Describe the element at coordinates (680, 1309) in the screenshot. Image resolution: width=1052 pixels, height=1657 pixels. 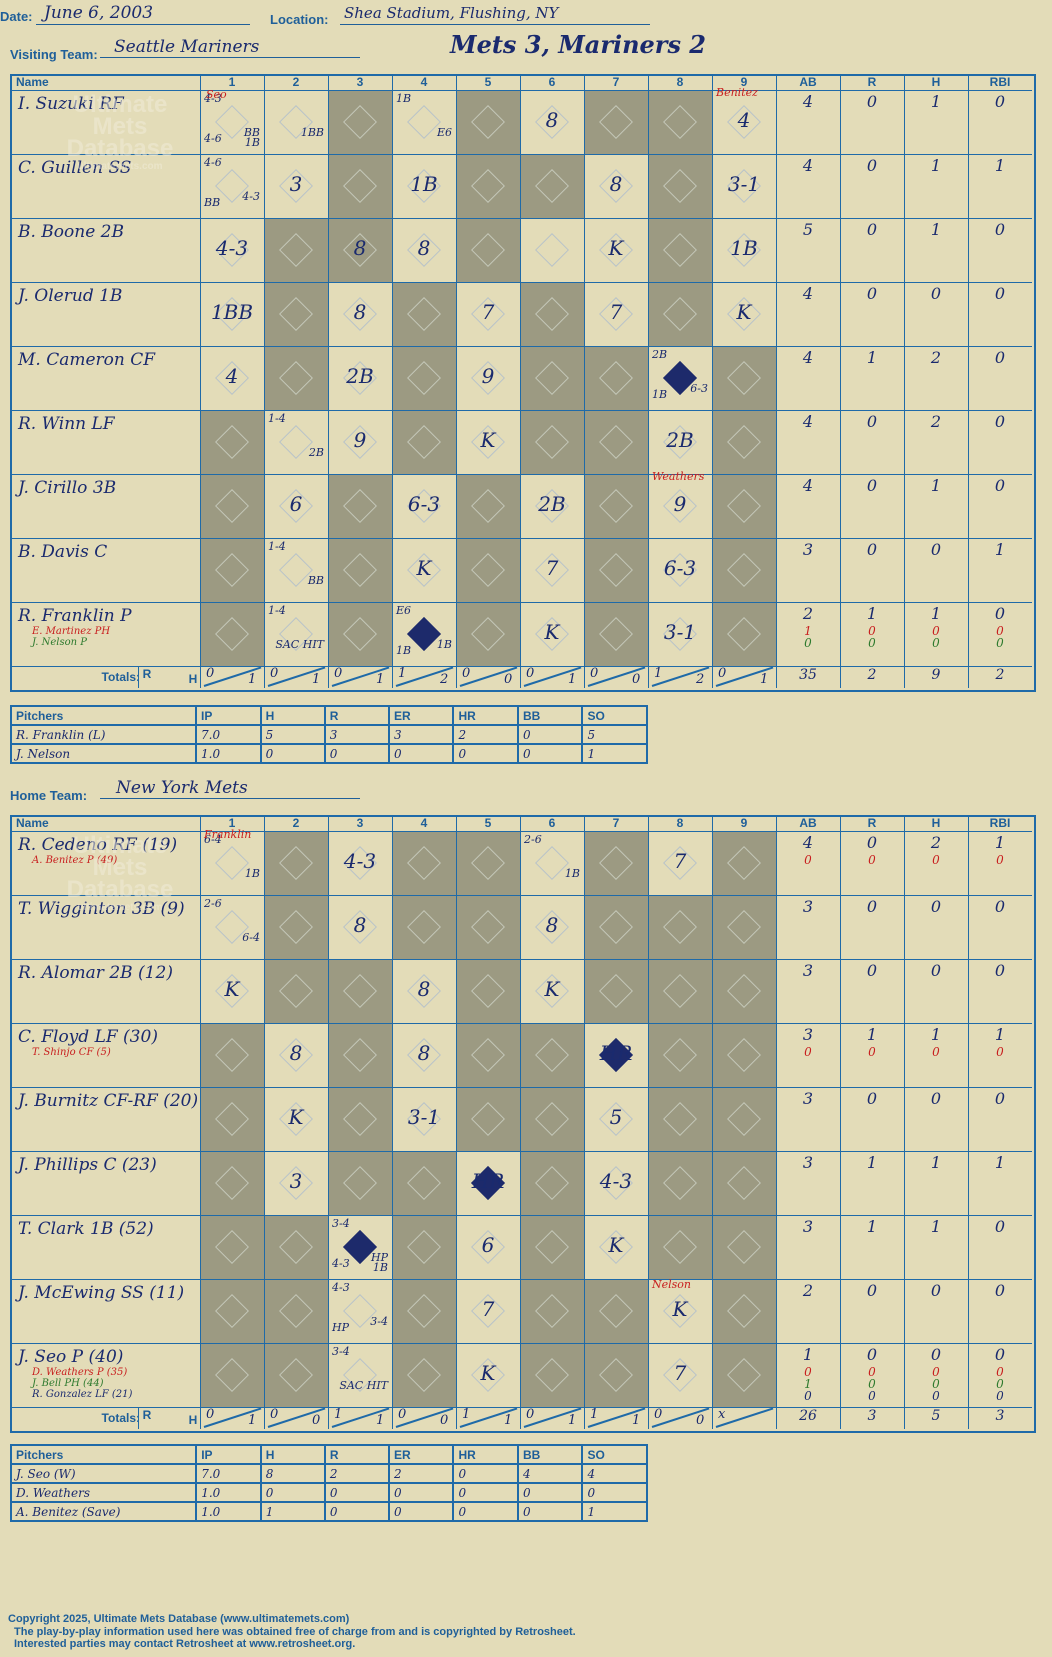
I see `play-mark: K` at that location.